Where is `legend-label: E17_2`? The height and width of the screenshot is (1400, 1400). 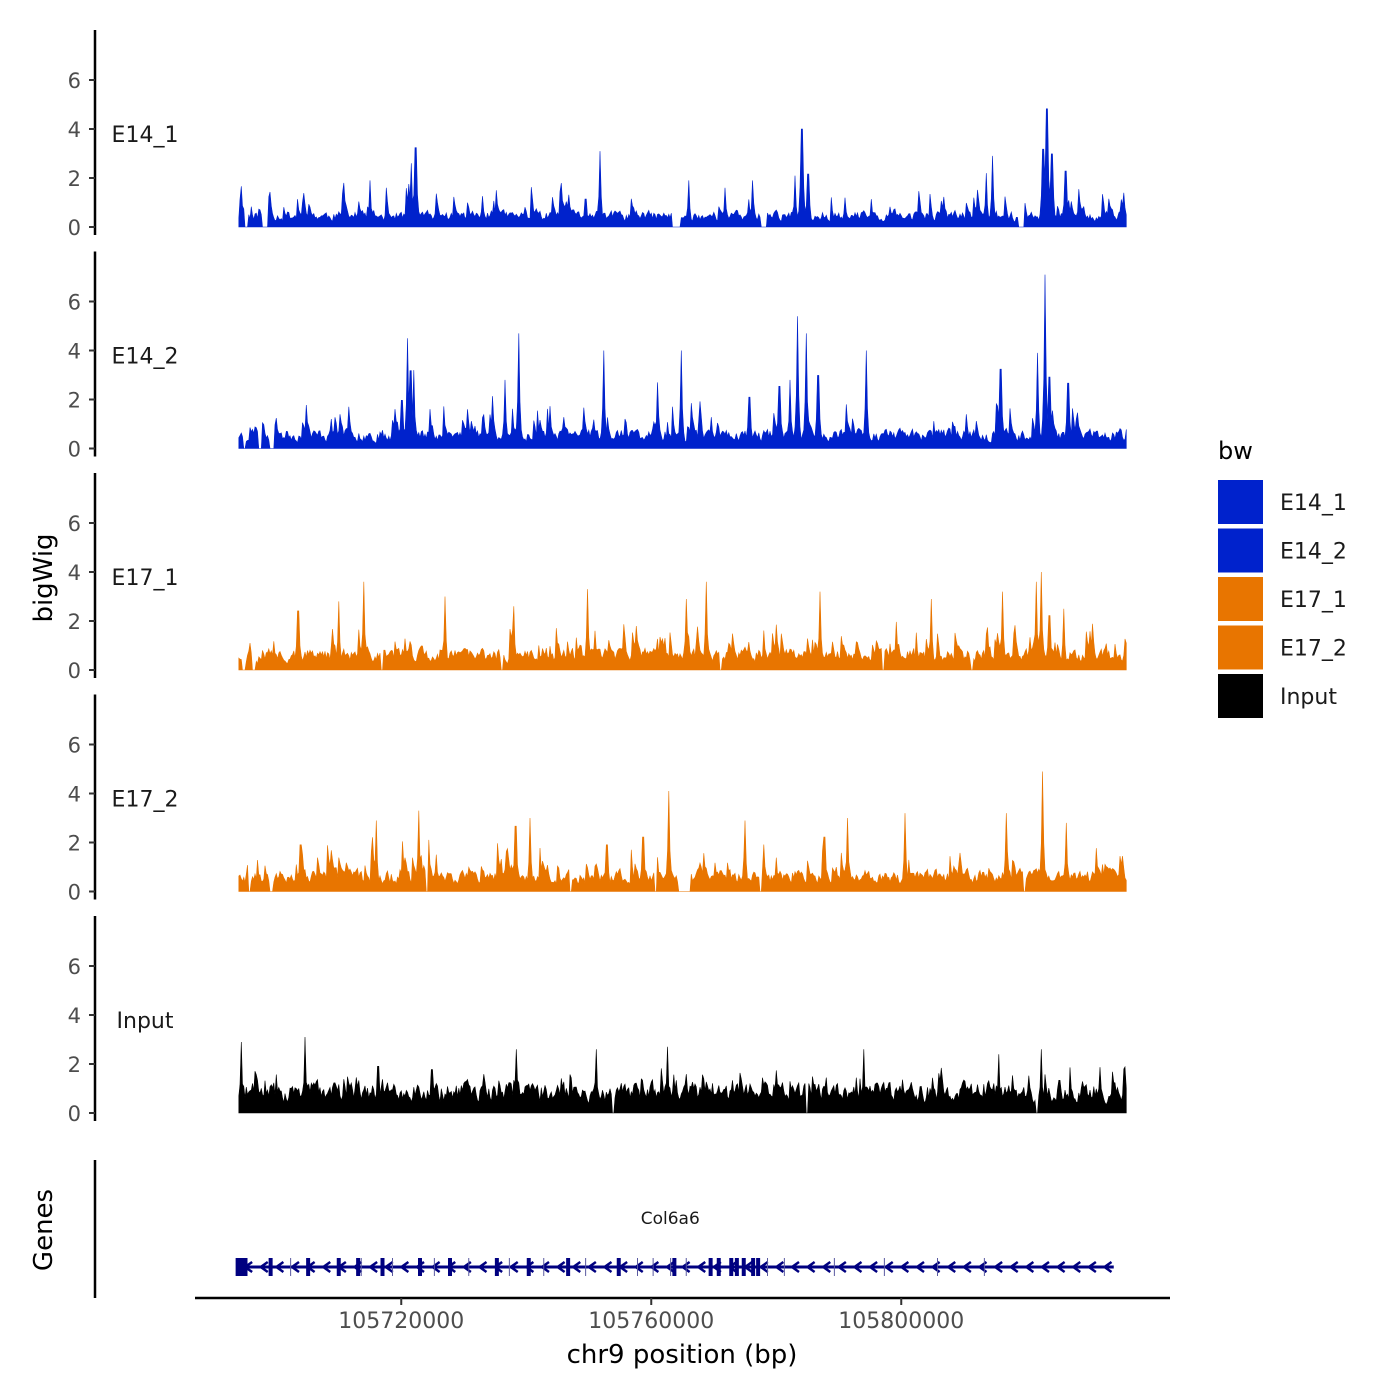
legend-label: E17_2 is located at coordinates (1313, 649).